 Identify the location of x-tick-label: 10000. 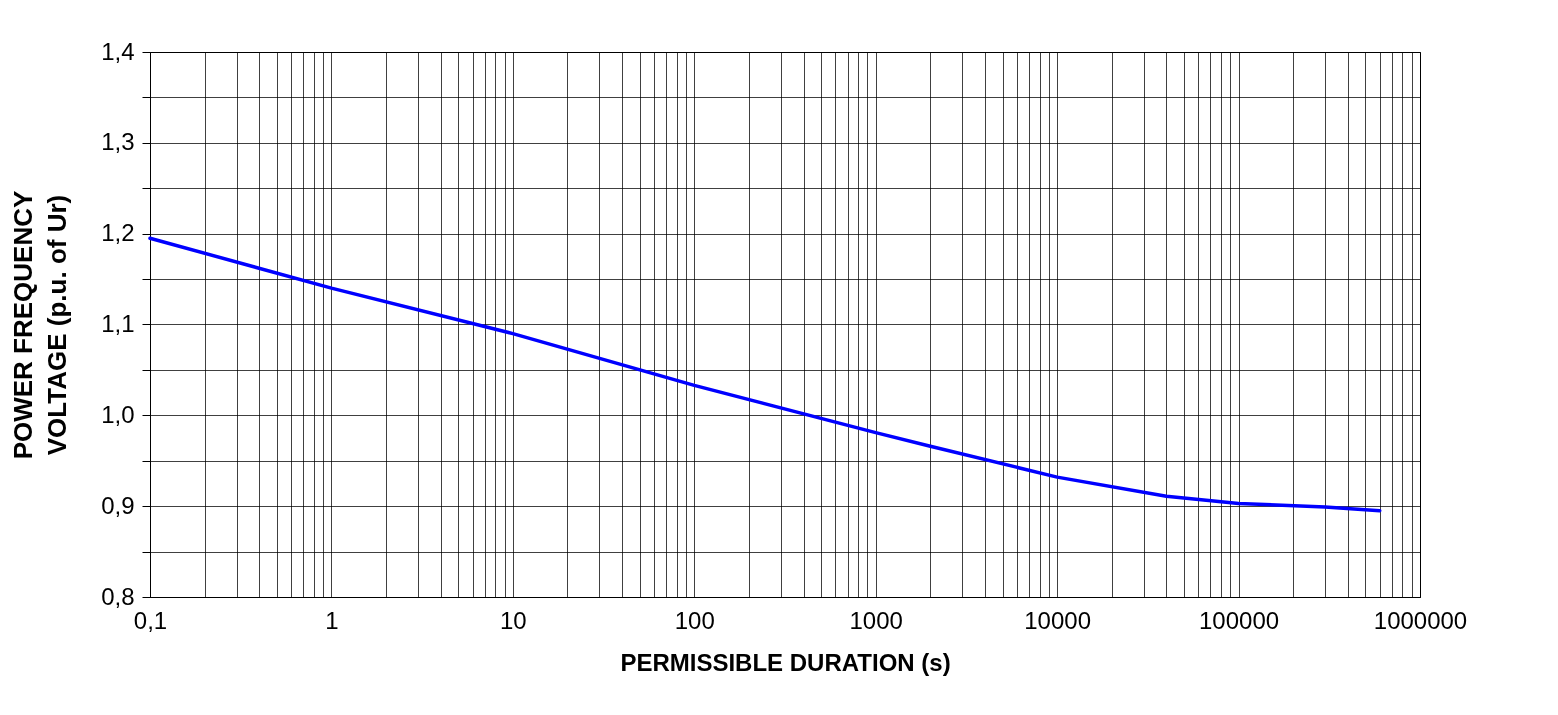
(1058, 620).